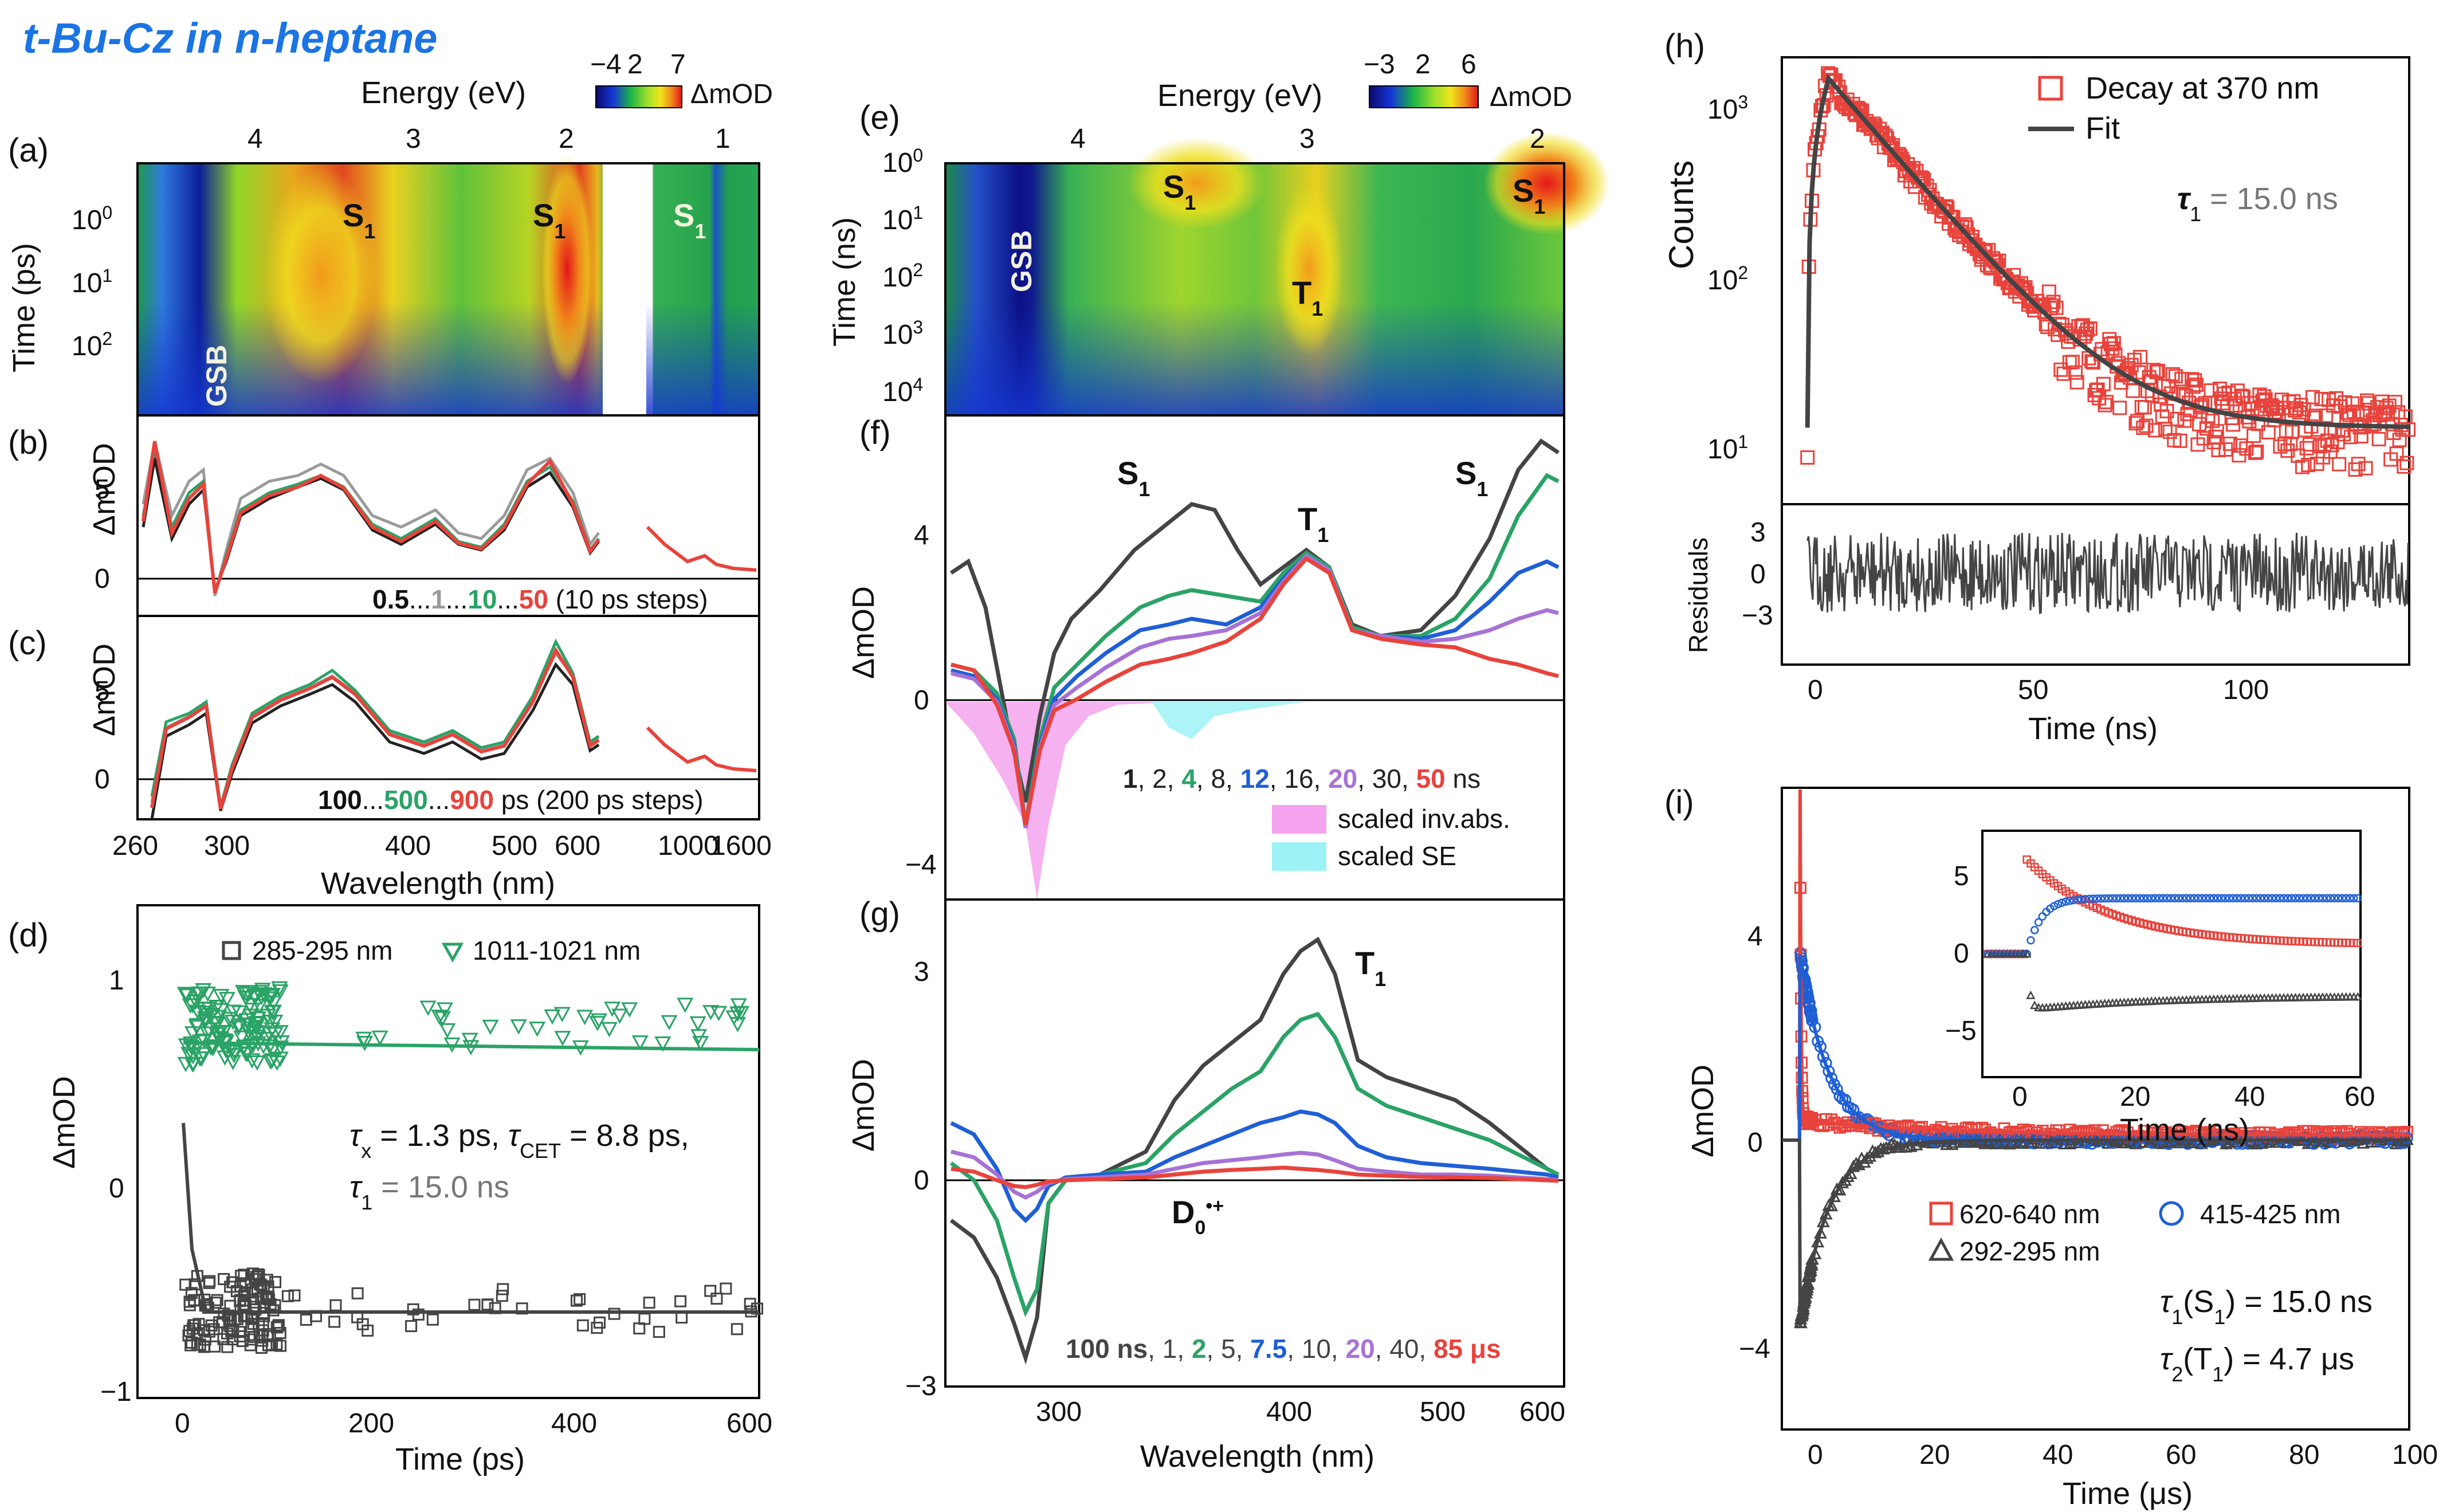  I want to click on panel-d-ytick: 1, so click(116, 981).